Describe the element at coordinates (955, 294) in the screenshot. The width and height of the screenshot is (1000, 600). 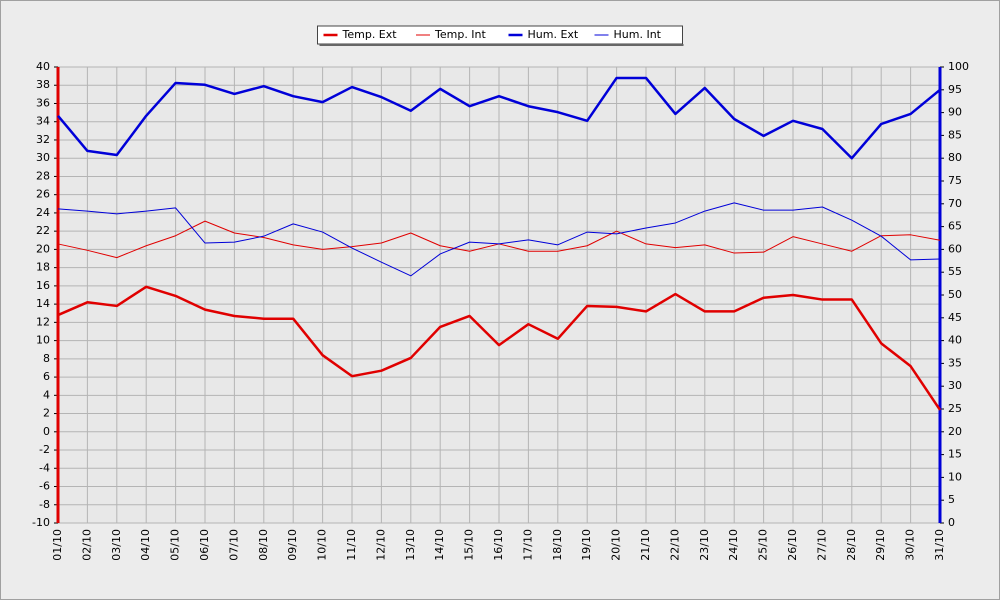
I see `y2-tick-label: 50` at that location.